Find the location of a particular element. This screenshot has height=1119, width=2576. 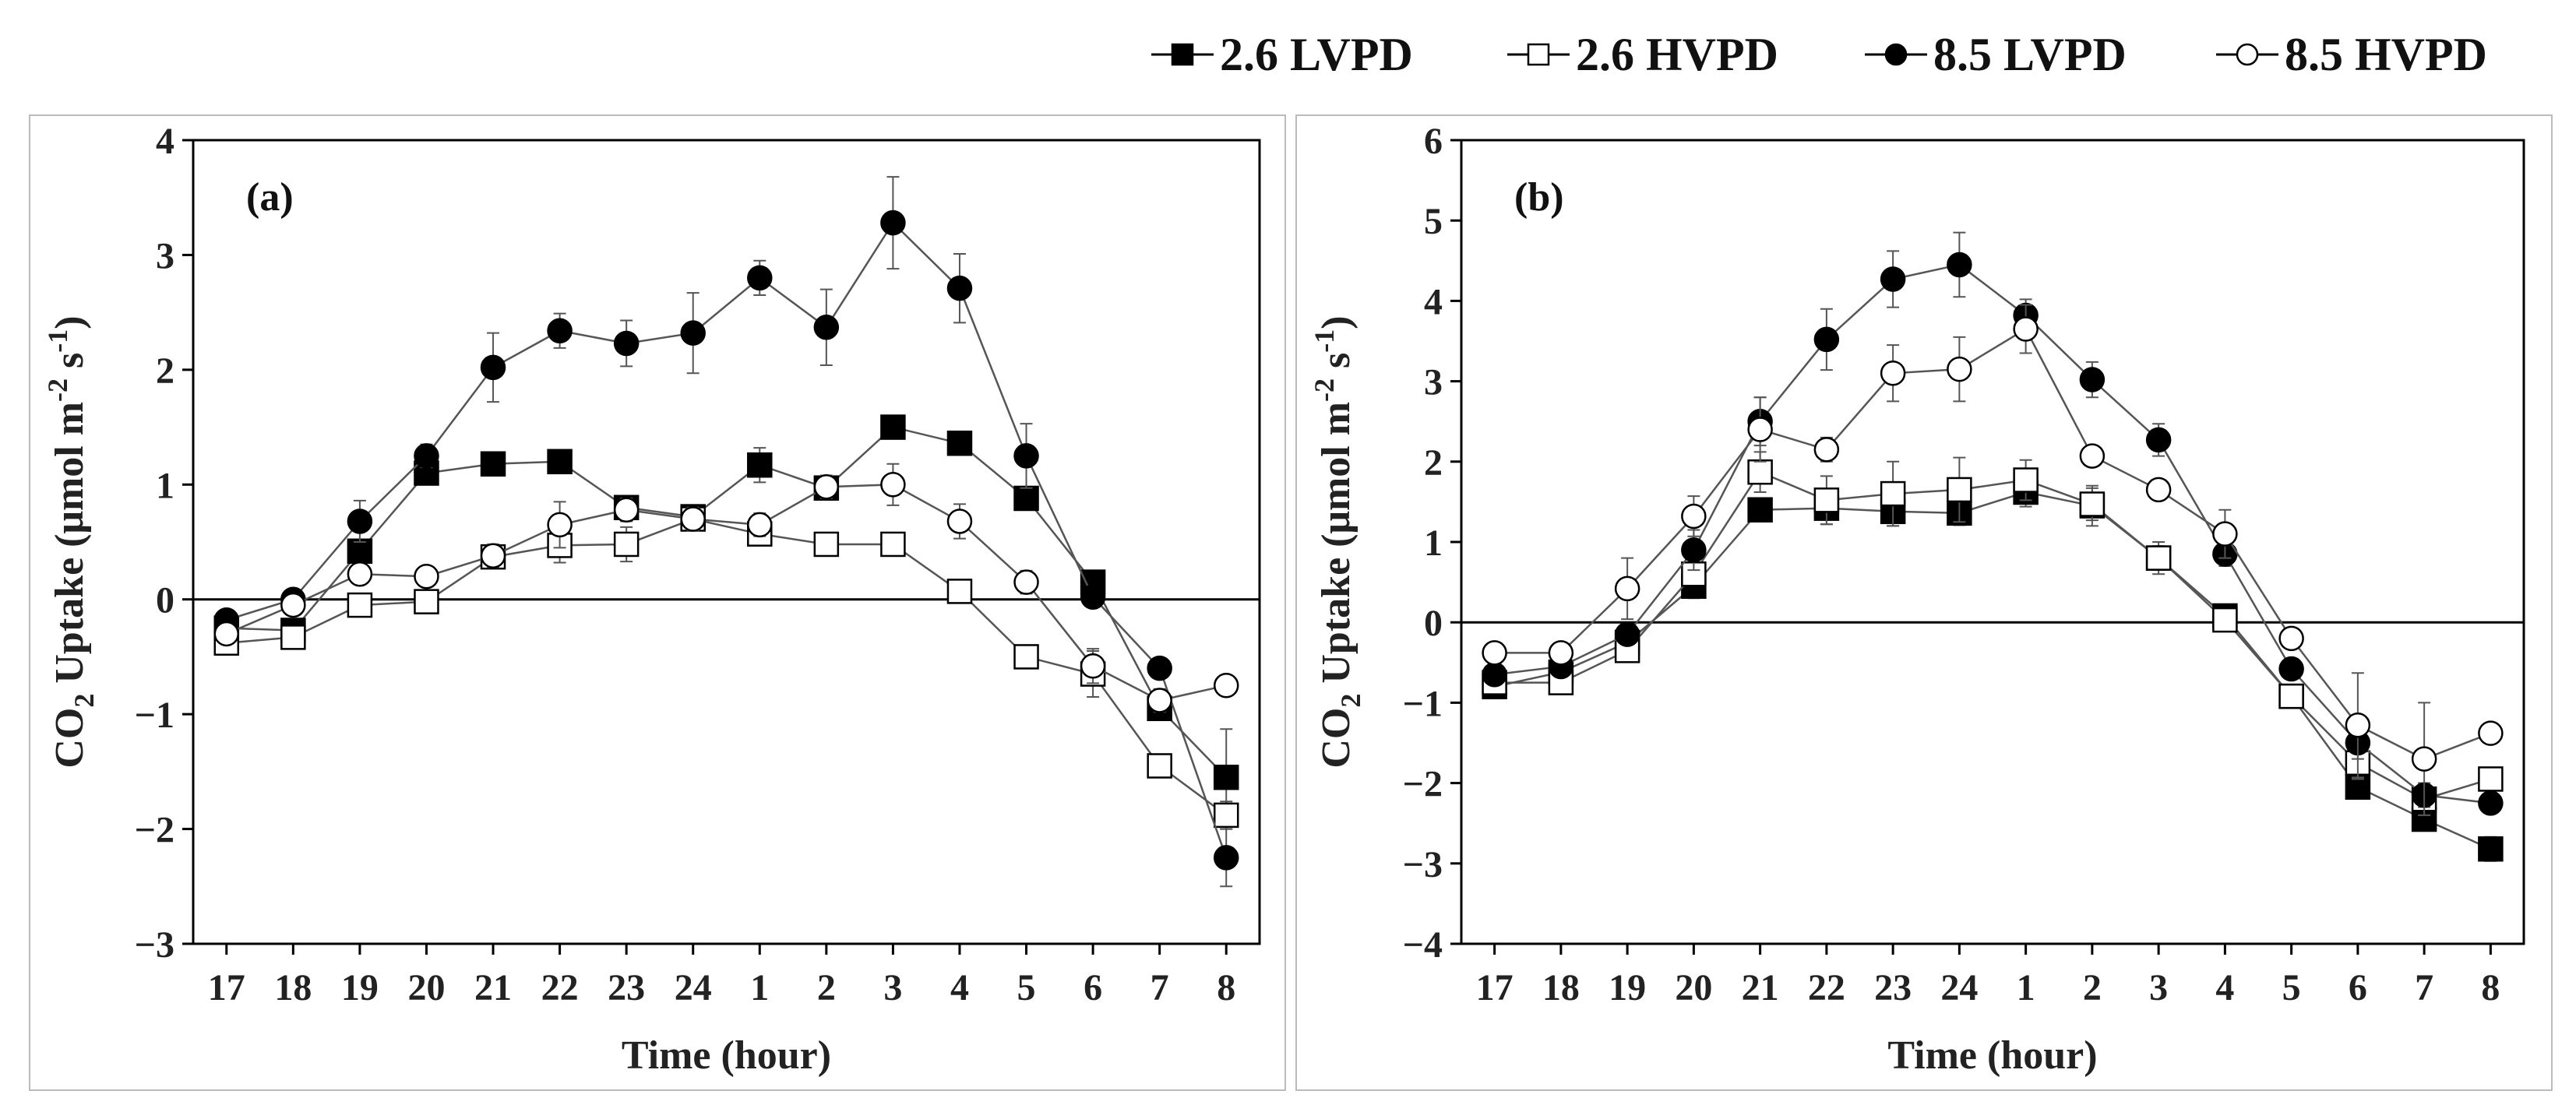

legend-item: 2.6 HVPD is located at coordinates (1642, 54).